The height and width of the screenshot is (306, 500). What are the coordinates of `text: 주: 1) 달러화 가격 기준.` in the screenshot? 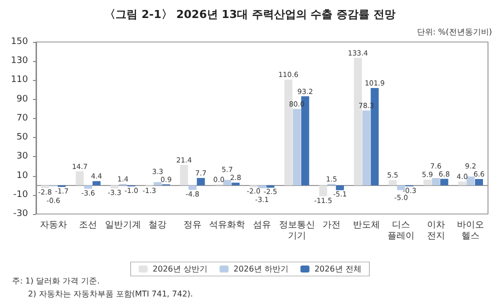 It's located at (56, 281).